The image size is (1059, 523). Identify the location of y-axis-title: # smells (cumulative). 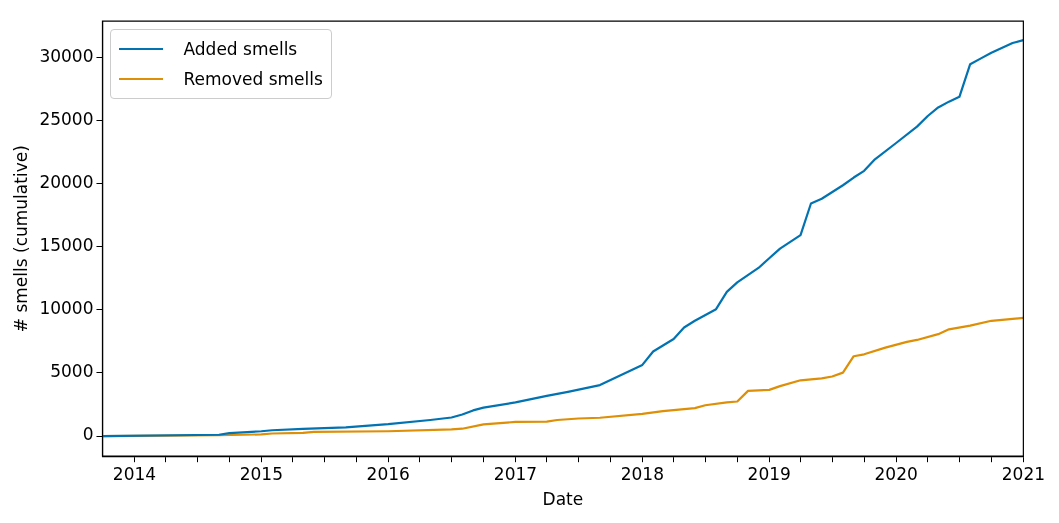
(20, 239).